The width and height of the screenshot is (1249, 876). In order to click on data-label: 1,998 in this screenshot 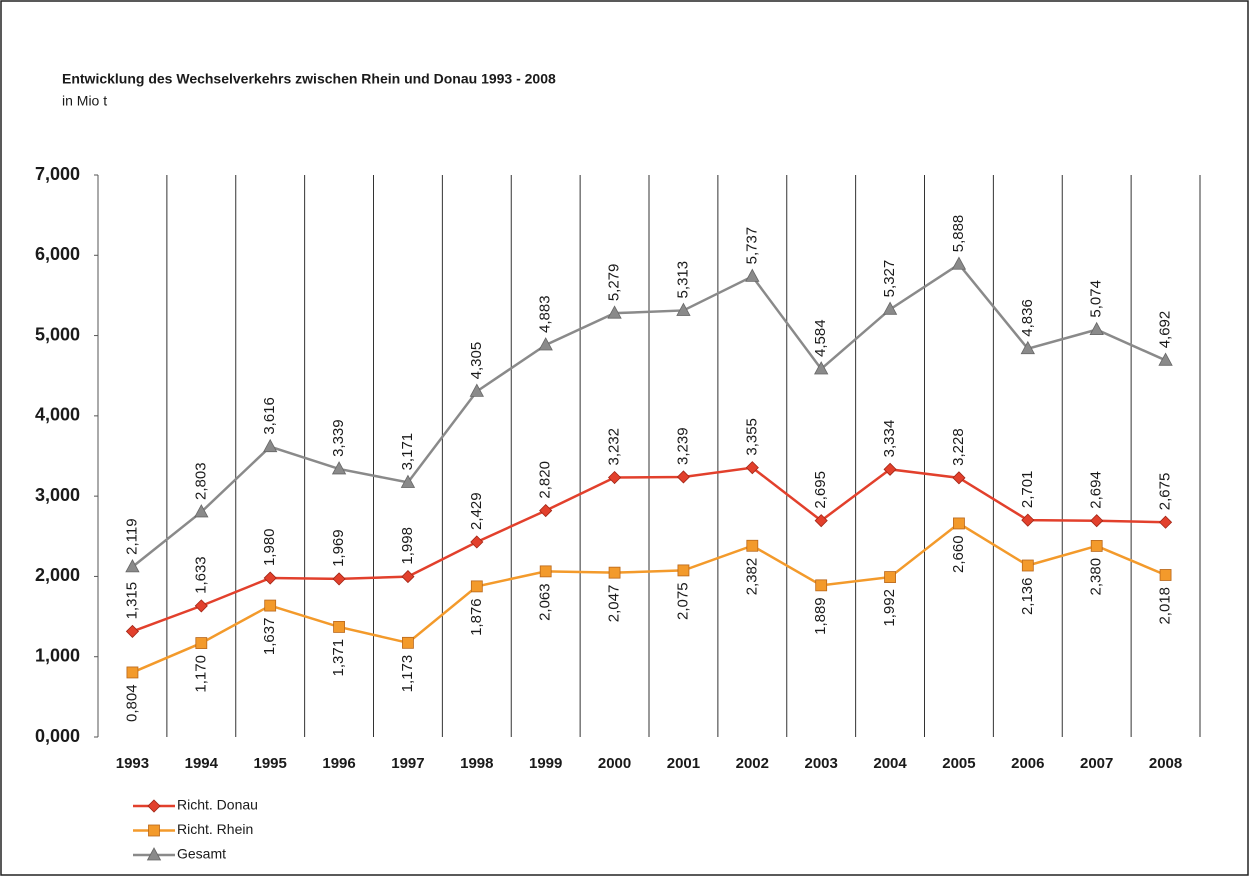, I will do `click(407, 546)`.